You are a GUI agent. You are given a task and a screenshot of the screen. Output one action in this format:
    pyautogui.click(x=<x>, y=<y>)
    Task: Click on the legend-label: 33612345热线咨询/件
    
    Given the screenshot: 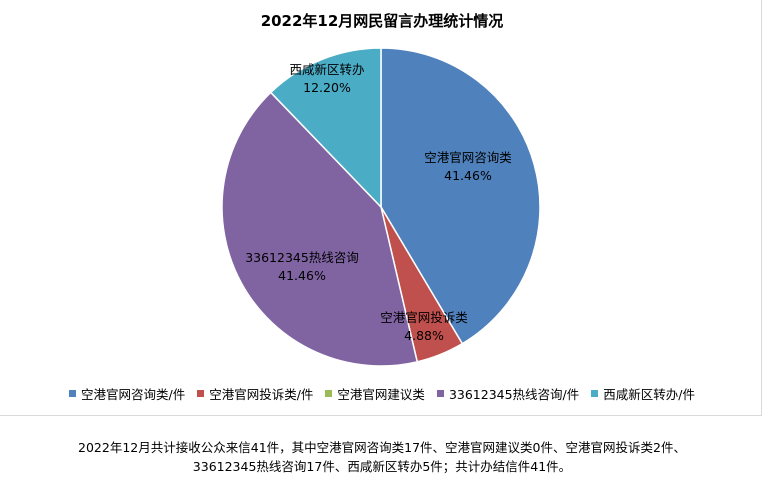 What is the action you would take?
    pyautogui.click(x=514, y=394)
    